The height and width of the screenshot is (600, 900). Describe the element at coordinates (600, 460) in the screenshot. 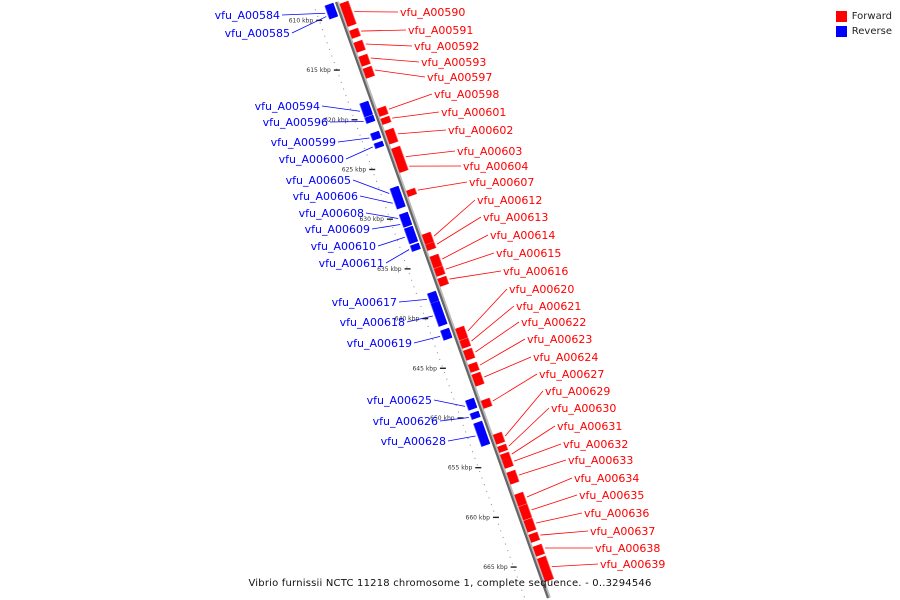

I see `forward-gene-label: vfu_A00633` at that location.